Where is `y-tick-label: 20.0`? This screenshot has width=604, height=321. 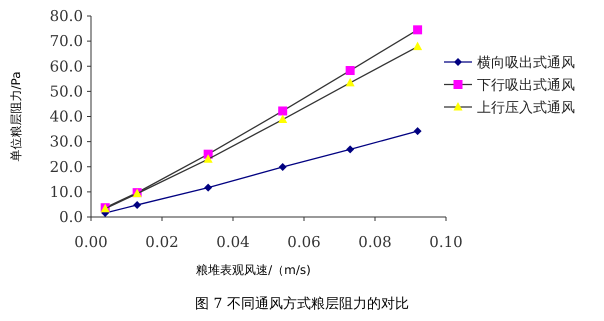 y-tick-label: 20.0 is located at coordinates (66, 167).